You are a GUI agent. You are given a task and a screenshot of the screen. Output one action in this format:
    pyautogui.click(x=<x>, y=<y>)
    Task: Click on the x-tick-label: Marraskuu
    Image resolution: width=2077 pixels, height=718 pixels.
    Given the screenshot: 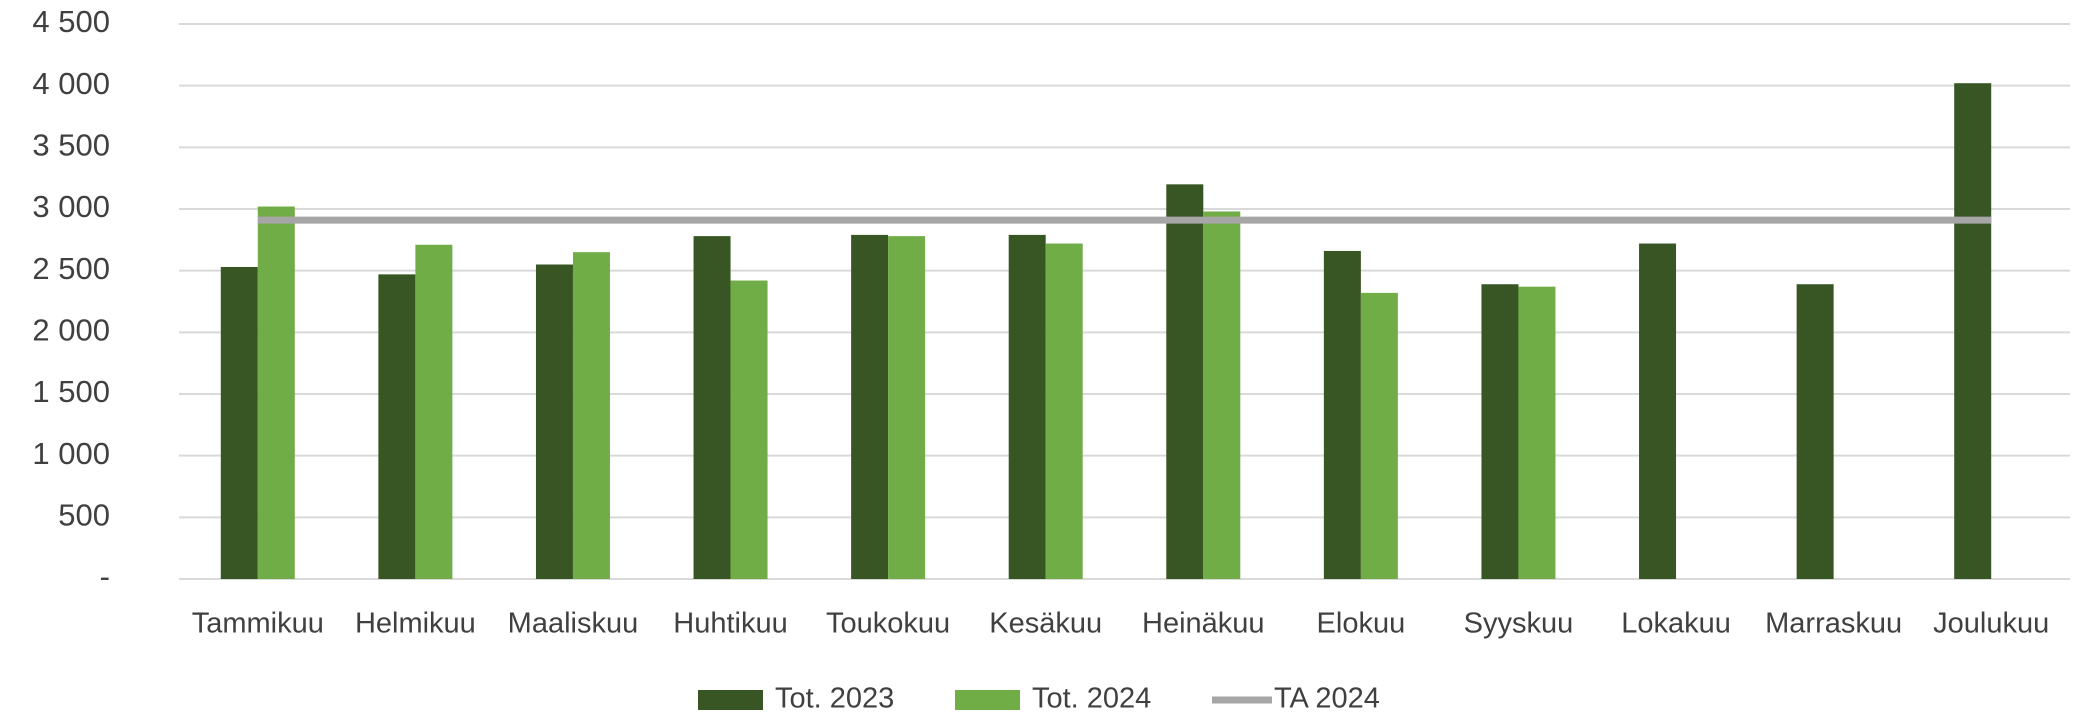 What is the action you would take?
    pyautogui.click(x=1833, y=624)
    